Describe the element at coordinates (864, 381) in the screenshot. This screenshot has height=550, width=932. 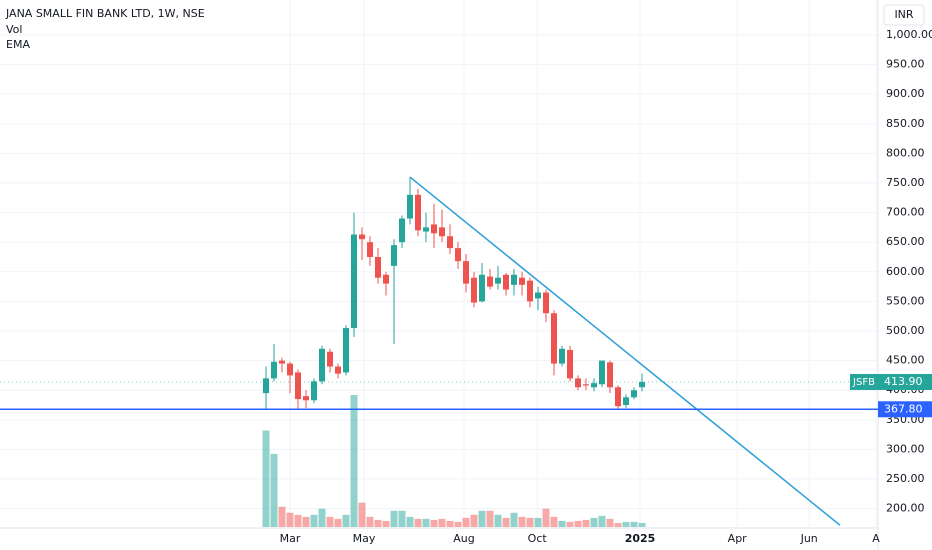
I see `symbol-bg` at that location.